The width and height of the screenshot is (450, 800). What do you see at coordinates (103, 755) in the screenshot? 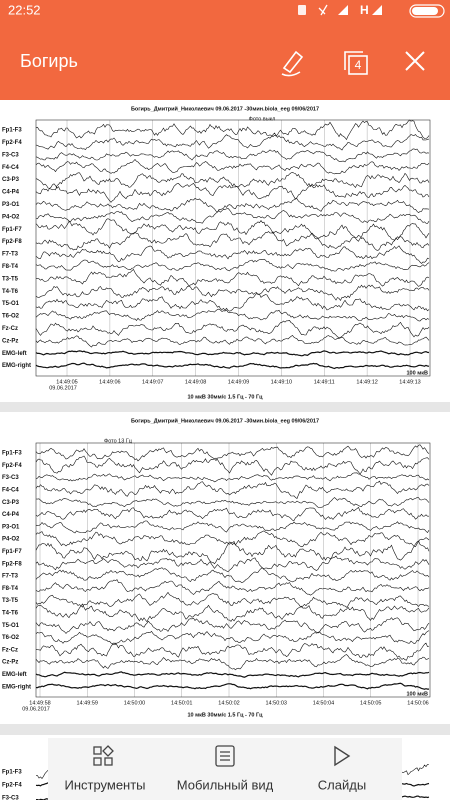
I see `tools-icon` at bounding box center [103, 755].